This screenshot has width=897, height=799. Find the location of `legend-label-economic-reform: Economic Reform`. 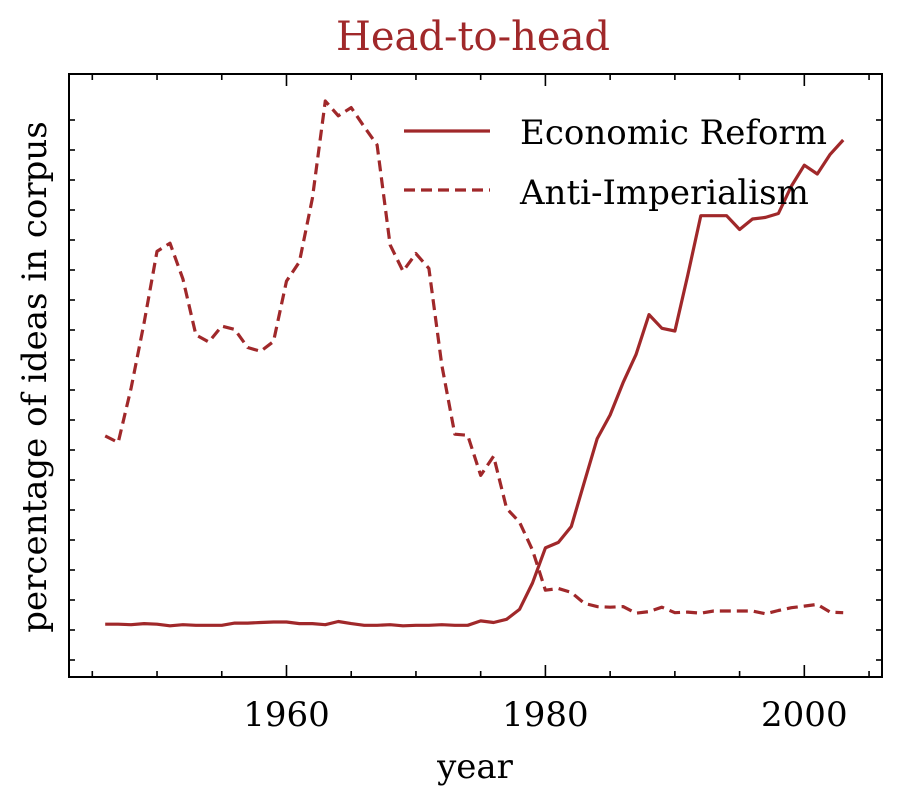

legend-label-economic-reform: Economic Reform is located at coordinates (673, 133).